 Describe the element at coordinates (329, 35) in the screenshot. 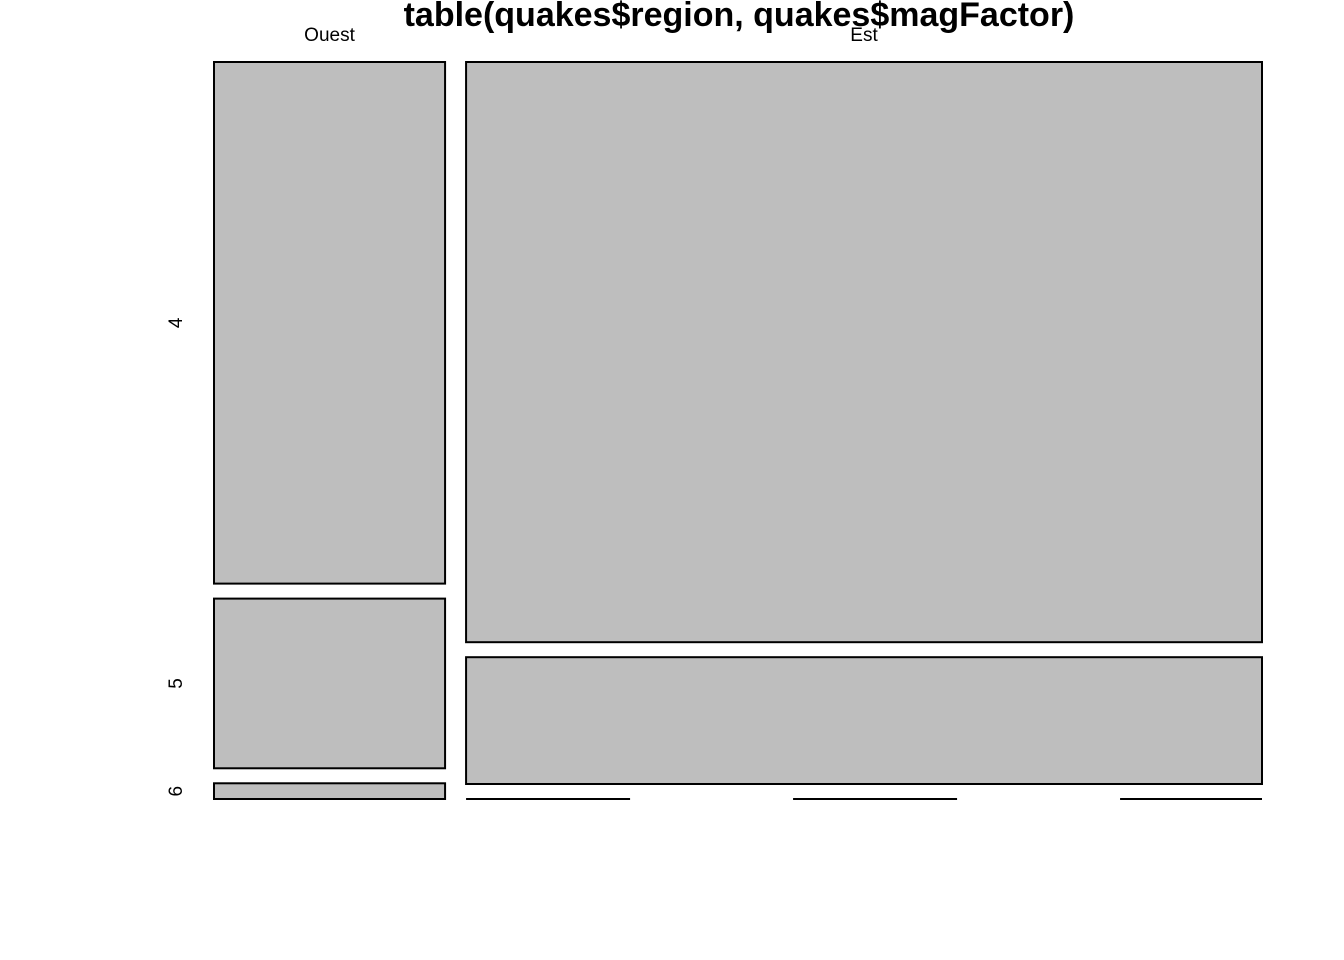

I see `column-label-ouest: Ouest` at that location.